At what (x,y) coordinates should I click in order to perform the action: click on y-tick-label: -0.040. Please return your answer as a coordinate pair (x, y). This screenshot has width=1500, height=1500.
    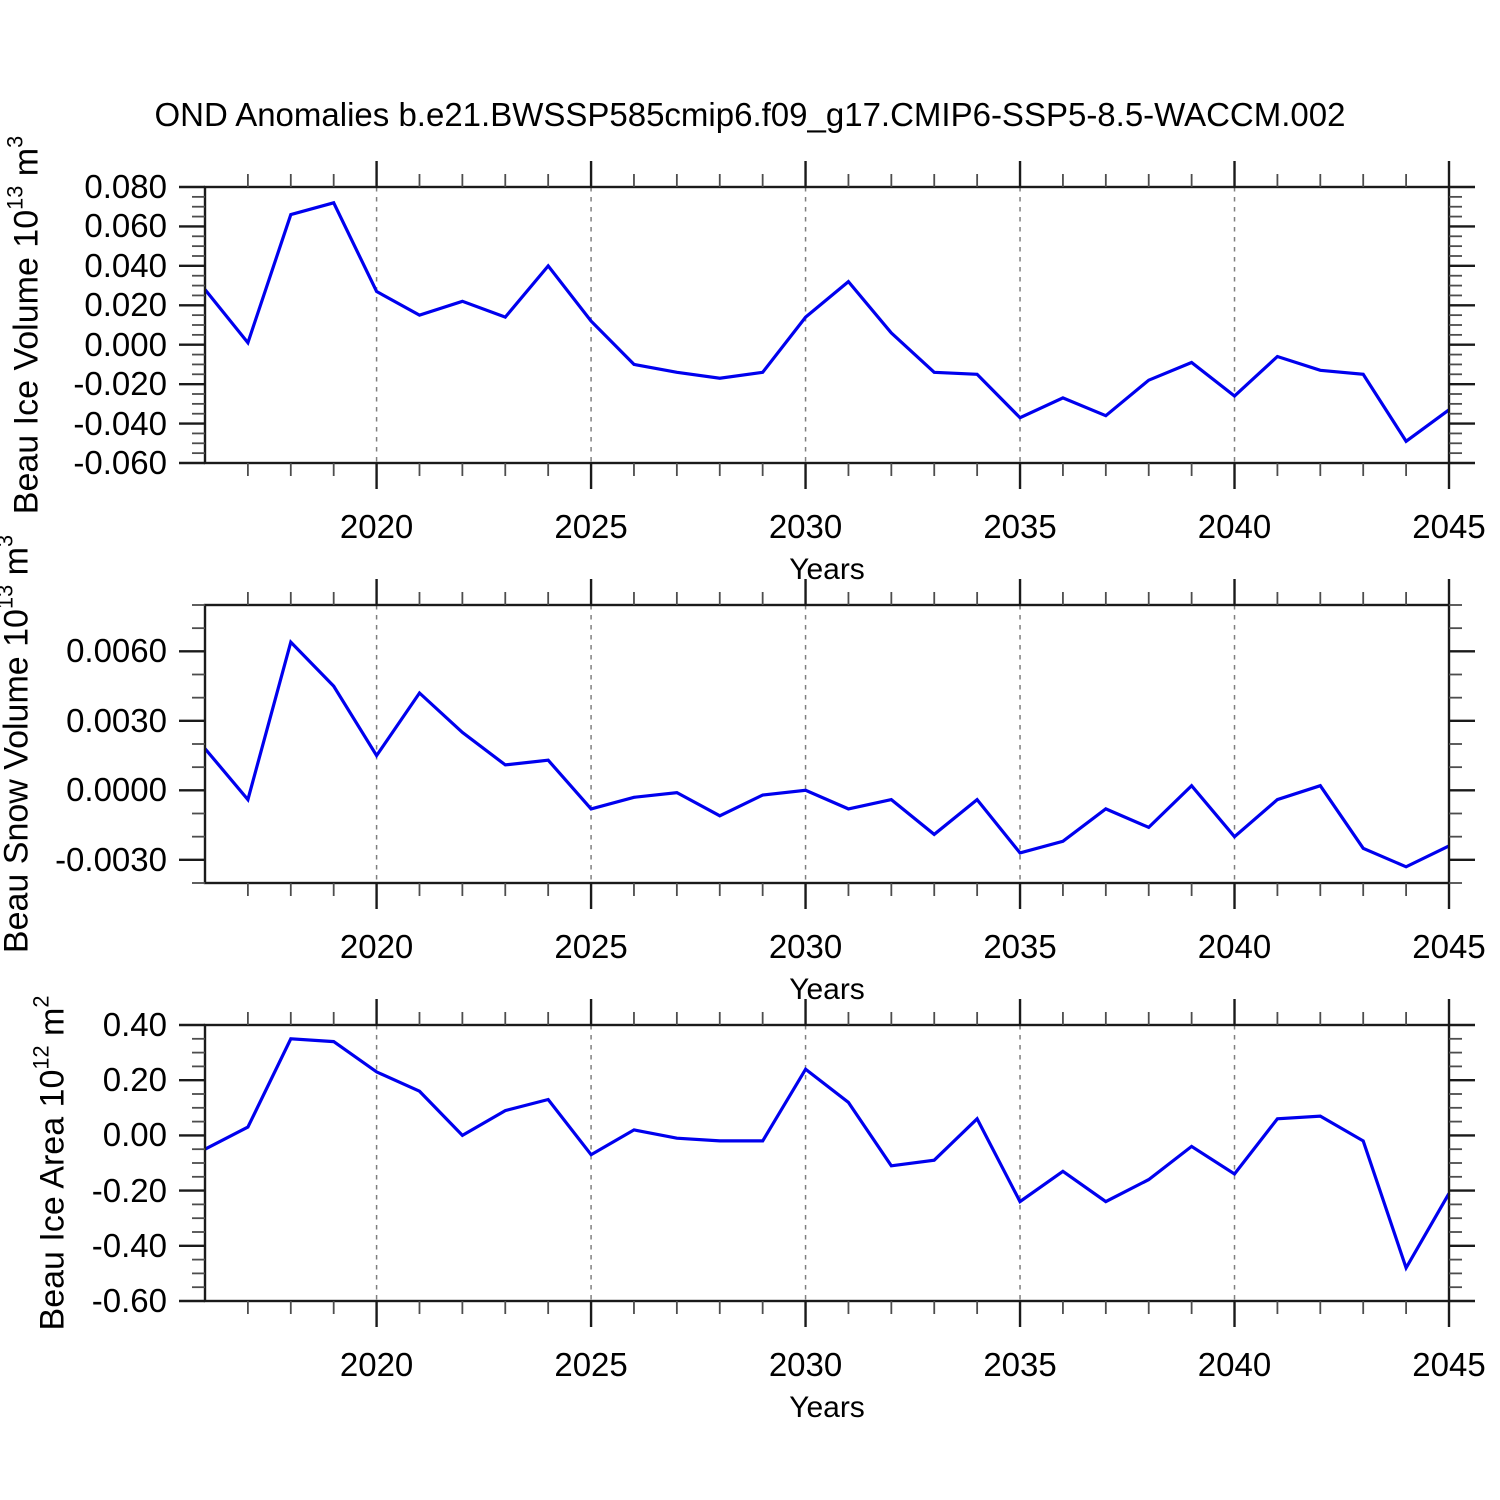
    Looking at the image, I should click on (120, 423).